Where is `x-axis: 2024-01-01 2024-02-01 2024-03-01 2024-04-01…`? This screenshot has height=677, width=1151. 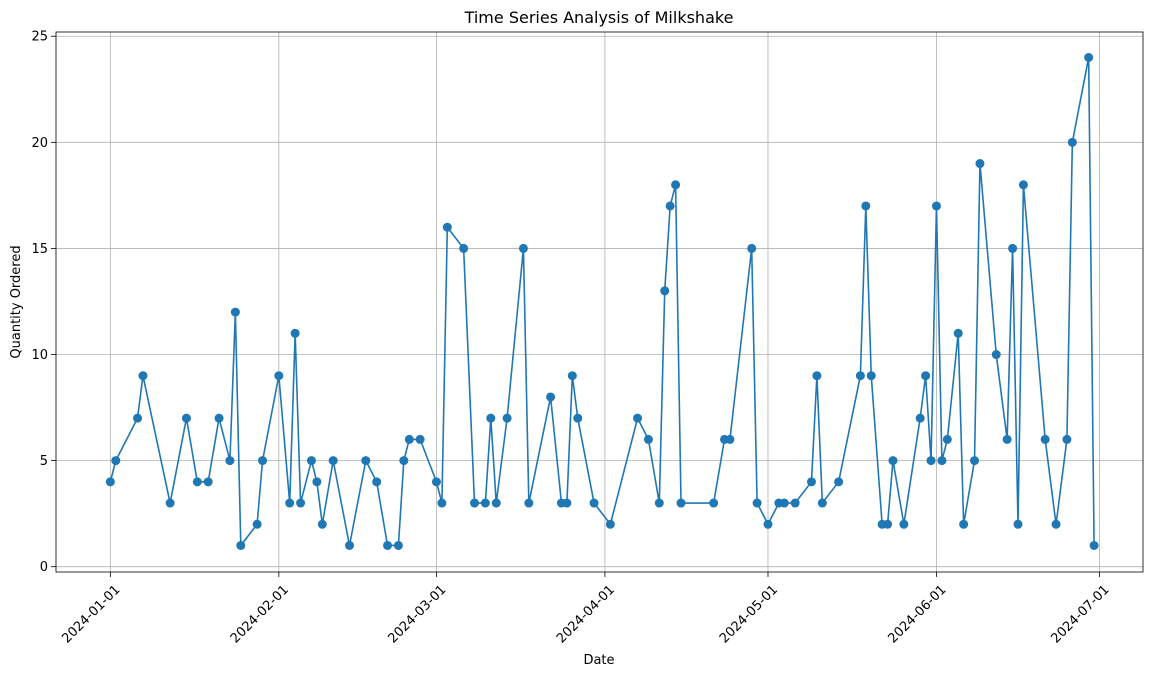
x-axis: 2024-01-01 2024-02-01 2024-03-01 2024-04-01… is located at coordinates (586, 609).